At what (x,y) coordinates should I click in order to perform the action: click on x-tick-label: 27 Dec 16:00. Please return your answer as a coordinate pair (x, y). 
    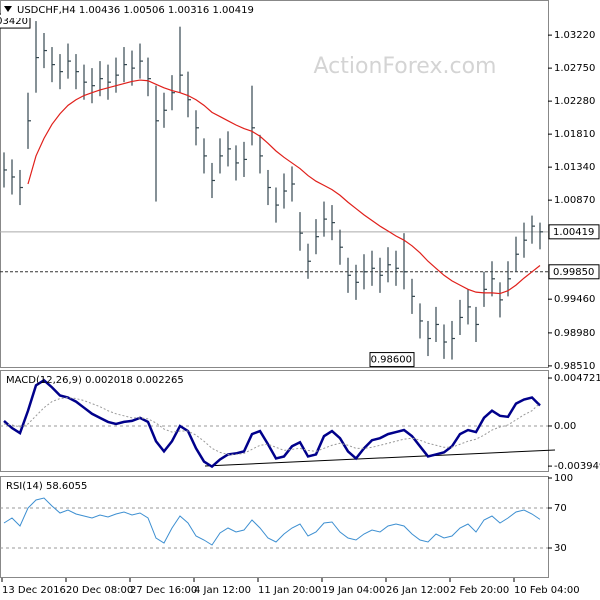
    Looking at the image, I should click on (163, 590).